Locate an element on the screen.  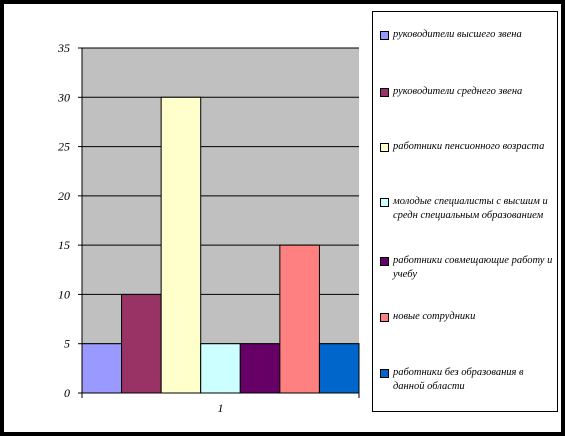
legend-item: руководители среднего звена is located at coordinates (468, 92).